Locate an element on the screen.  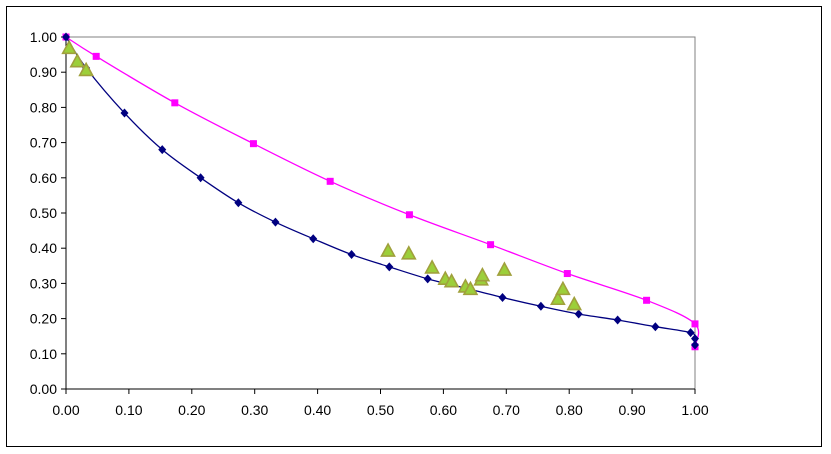
x-tick-label: 1.00 is located at coordinates (694, 410).